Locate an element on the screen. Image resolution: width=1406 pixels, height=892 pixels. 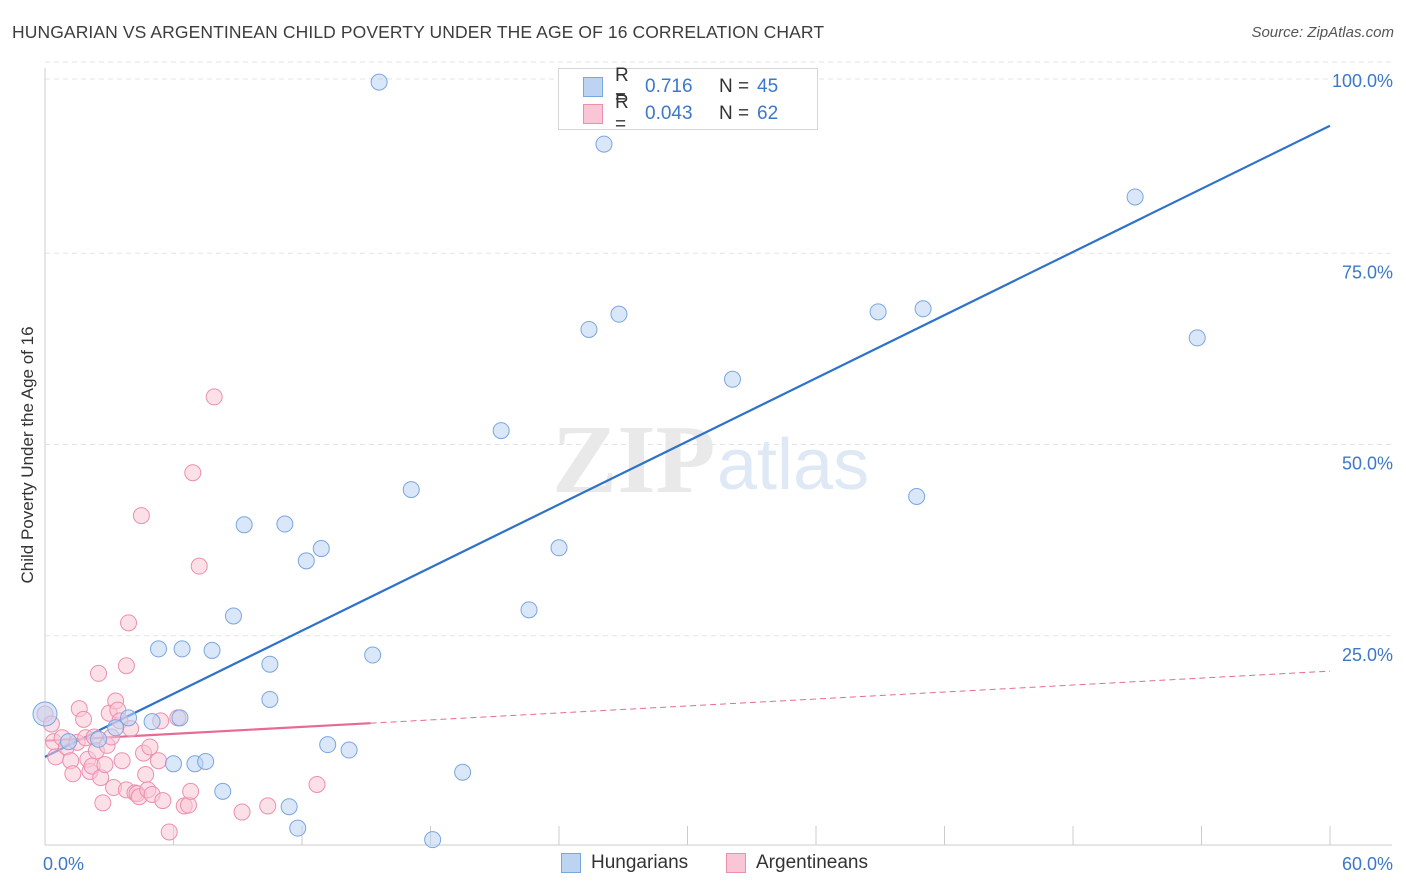
legend: R = 0.716 N = 45 R = 0.043 N = 62 is located at coordinates (688, 100).